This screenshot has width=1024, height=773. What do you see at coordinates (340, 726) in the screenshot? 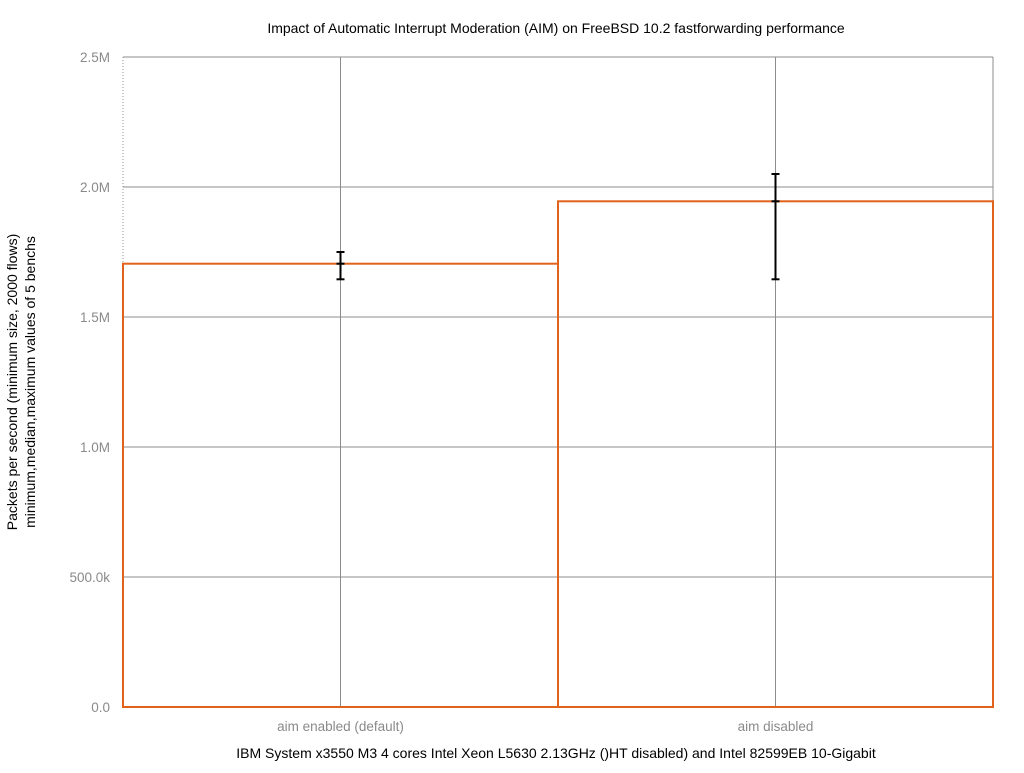
I see `x-tick-label: aim enabled (default)` at bounding box center [340, 726].